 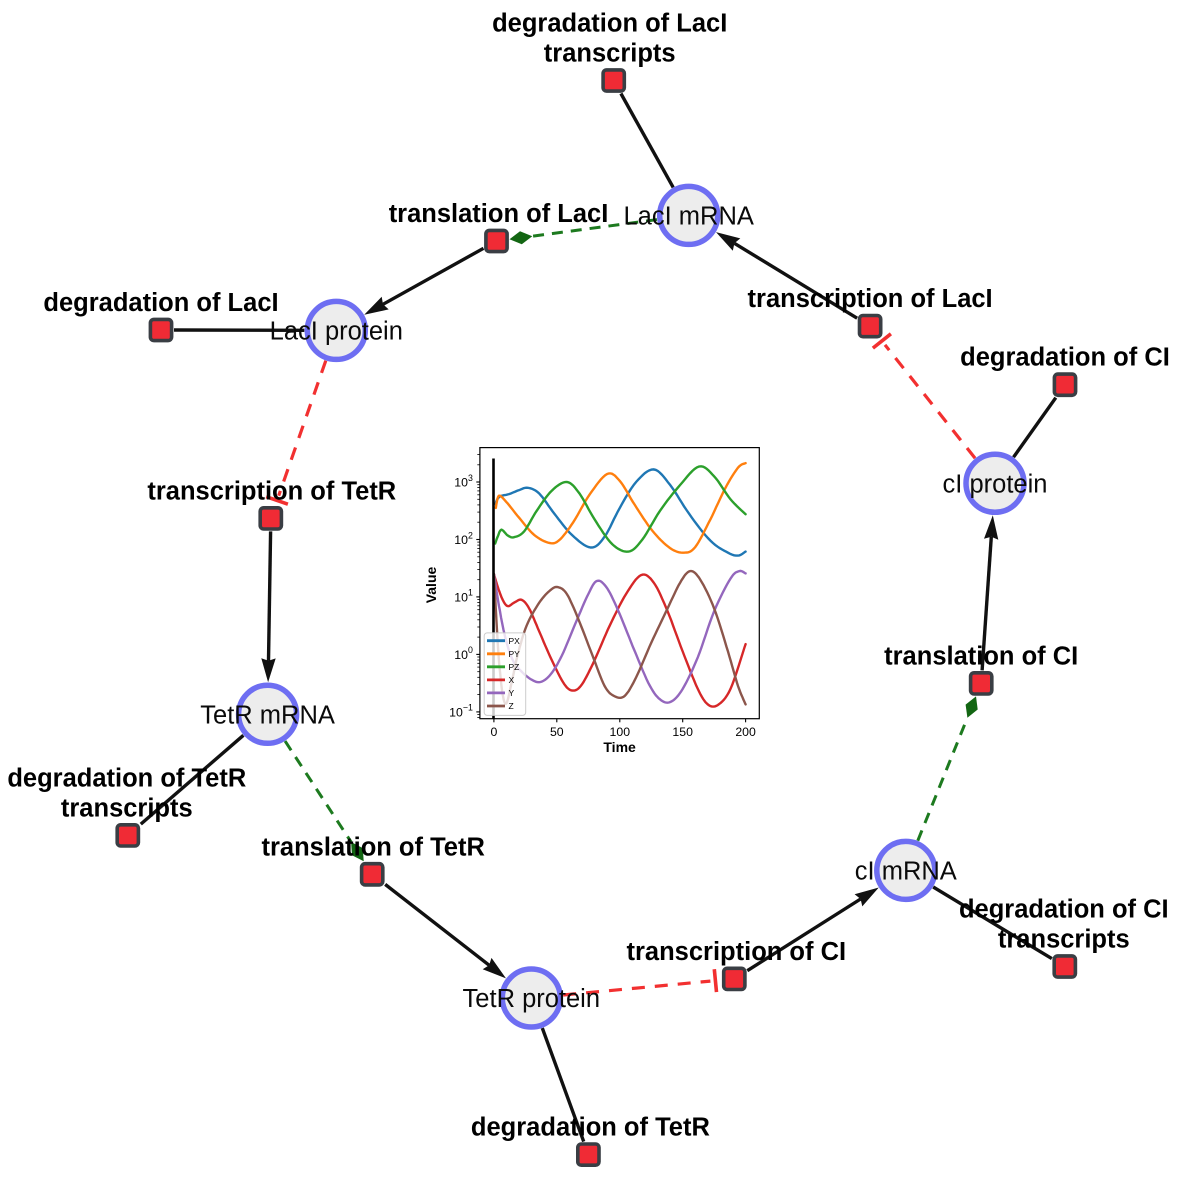 What do you see at coordinates (336, 331) in the screenshot?
I see `svg-text: LacI protein` at bounding box center [336, 331].